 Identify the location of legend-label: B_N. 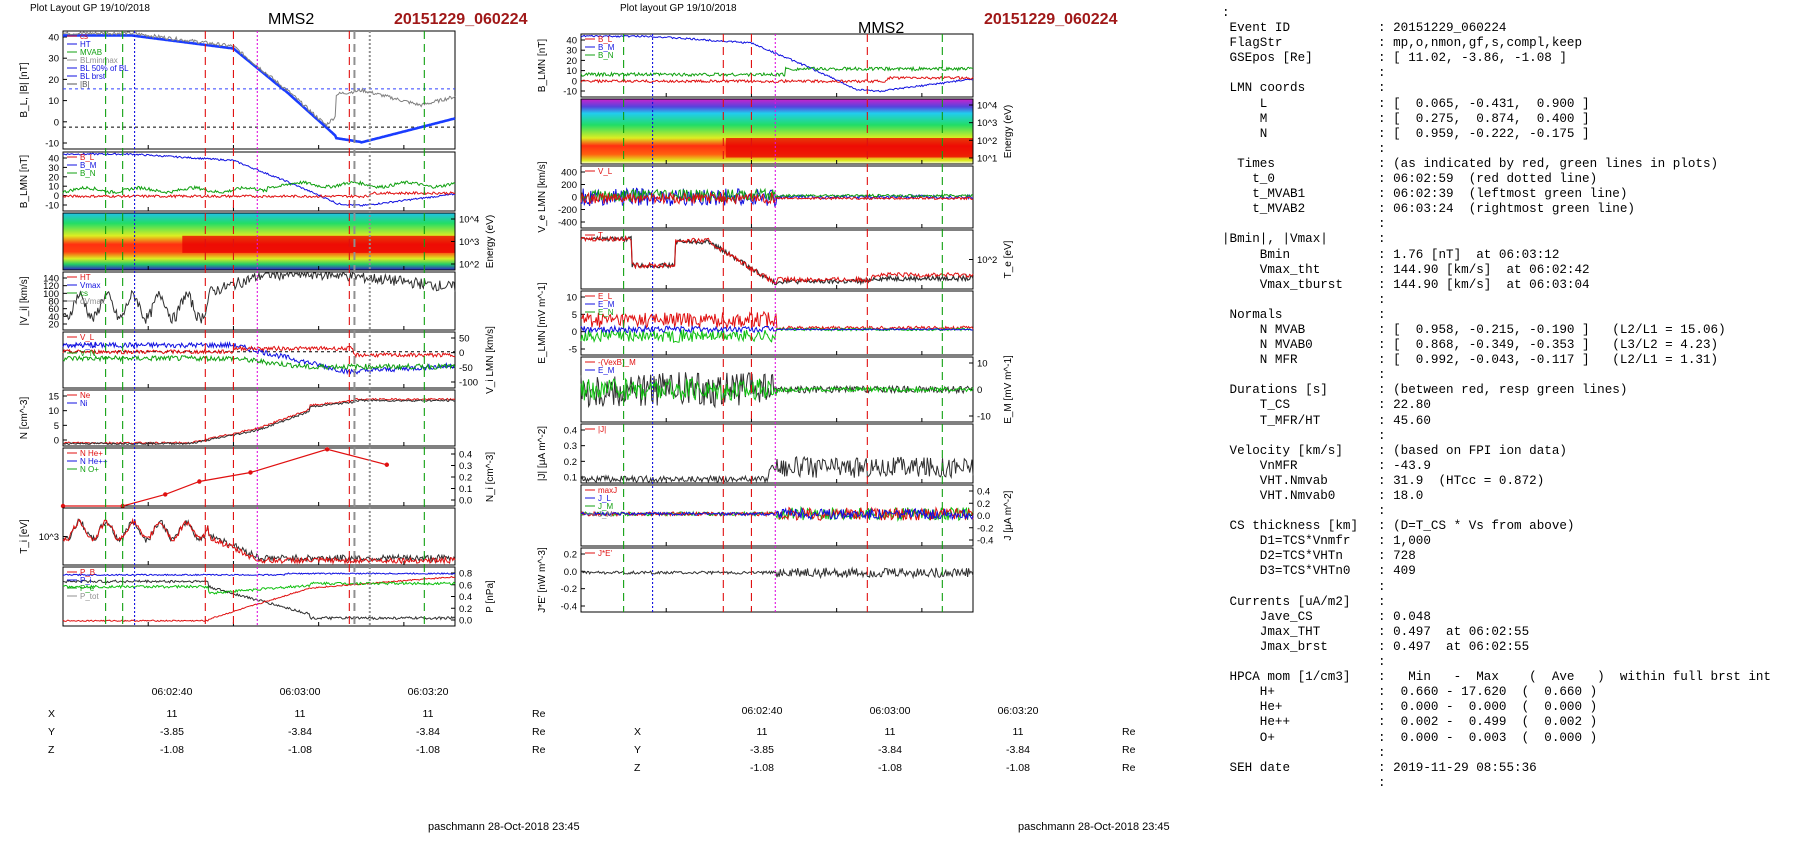
(88, 173).